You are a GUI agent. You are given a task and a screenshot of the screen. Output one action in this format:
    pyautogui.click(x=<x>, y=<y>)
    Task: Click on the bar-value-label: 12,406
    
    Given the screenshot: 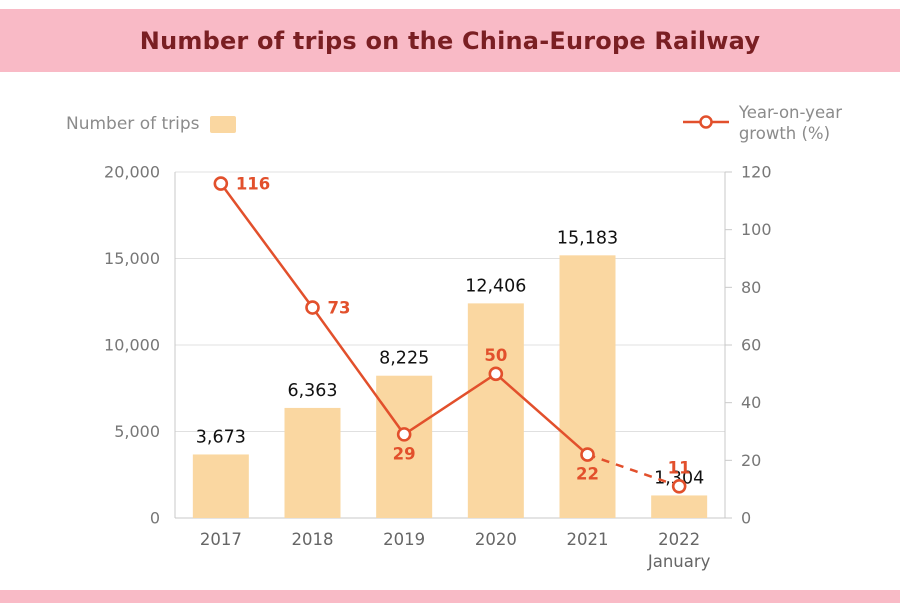 What is the action you would take?
    pyautogui.click(x=495, y=286)
    